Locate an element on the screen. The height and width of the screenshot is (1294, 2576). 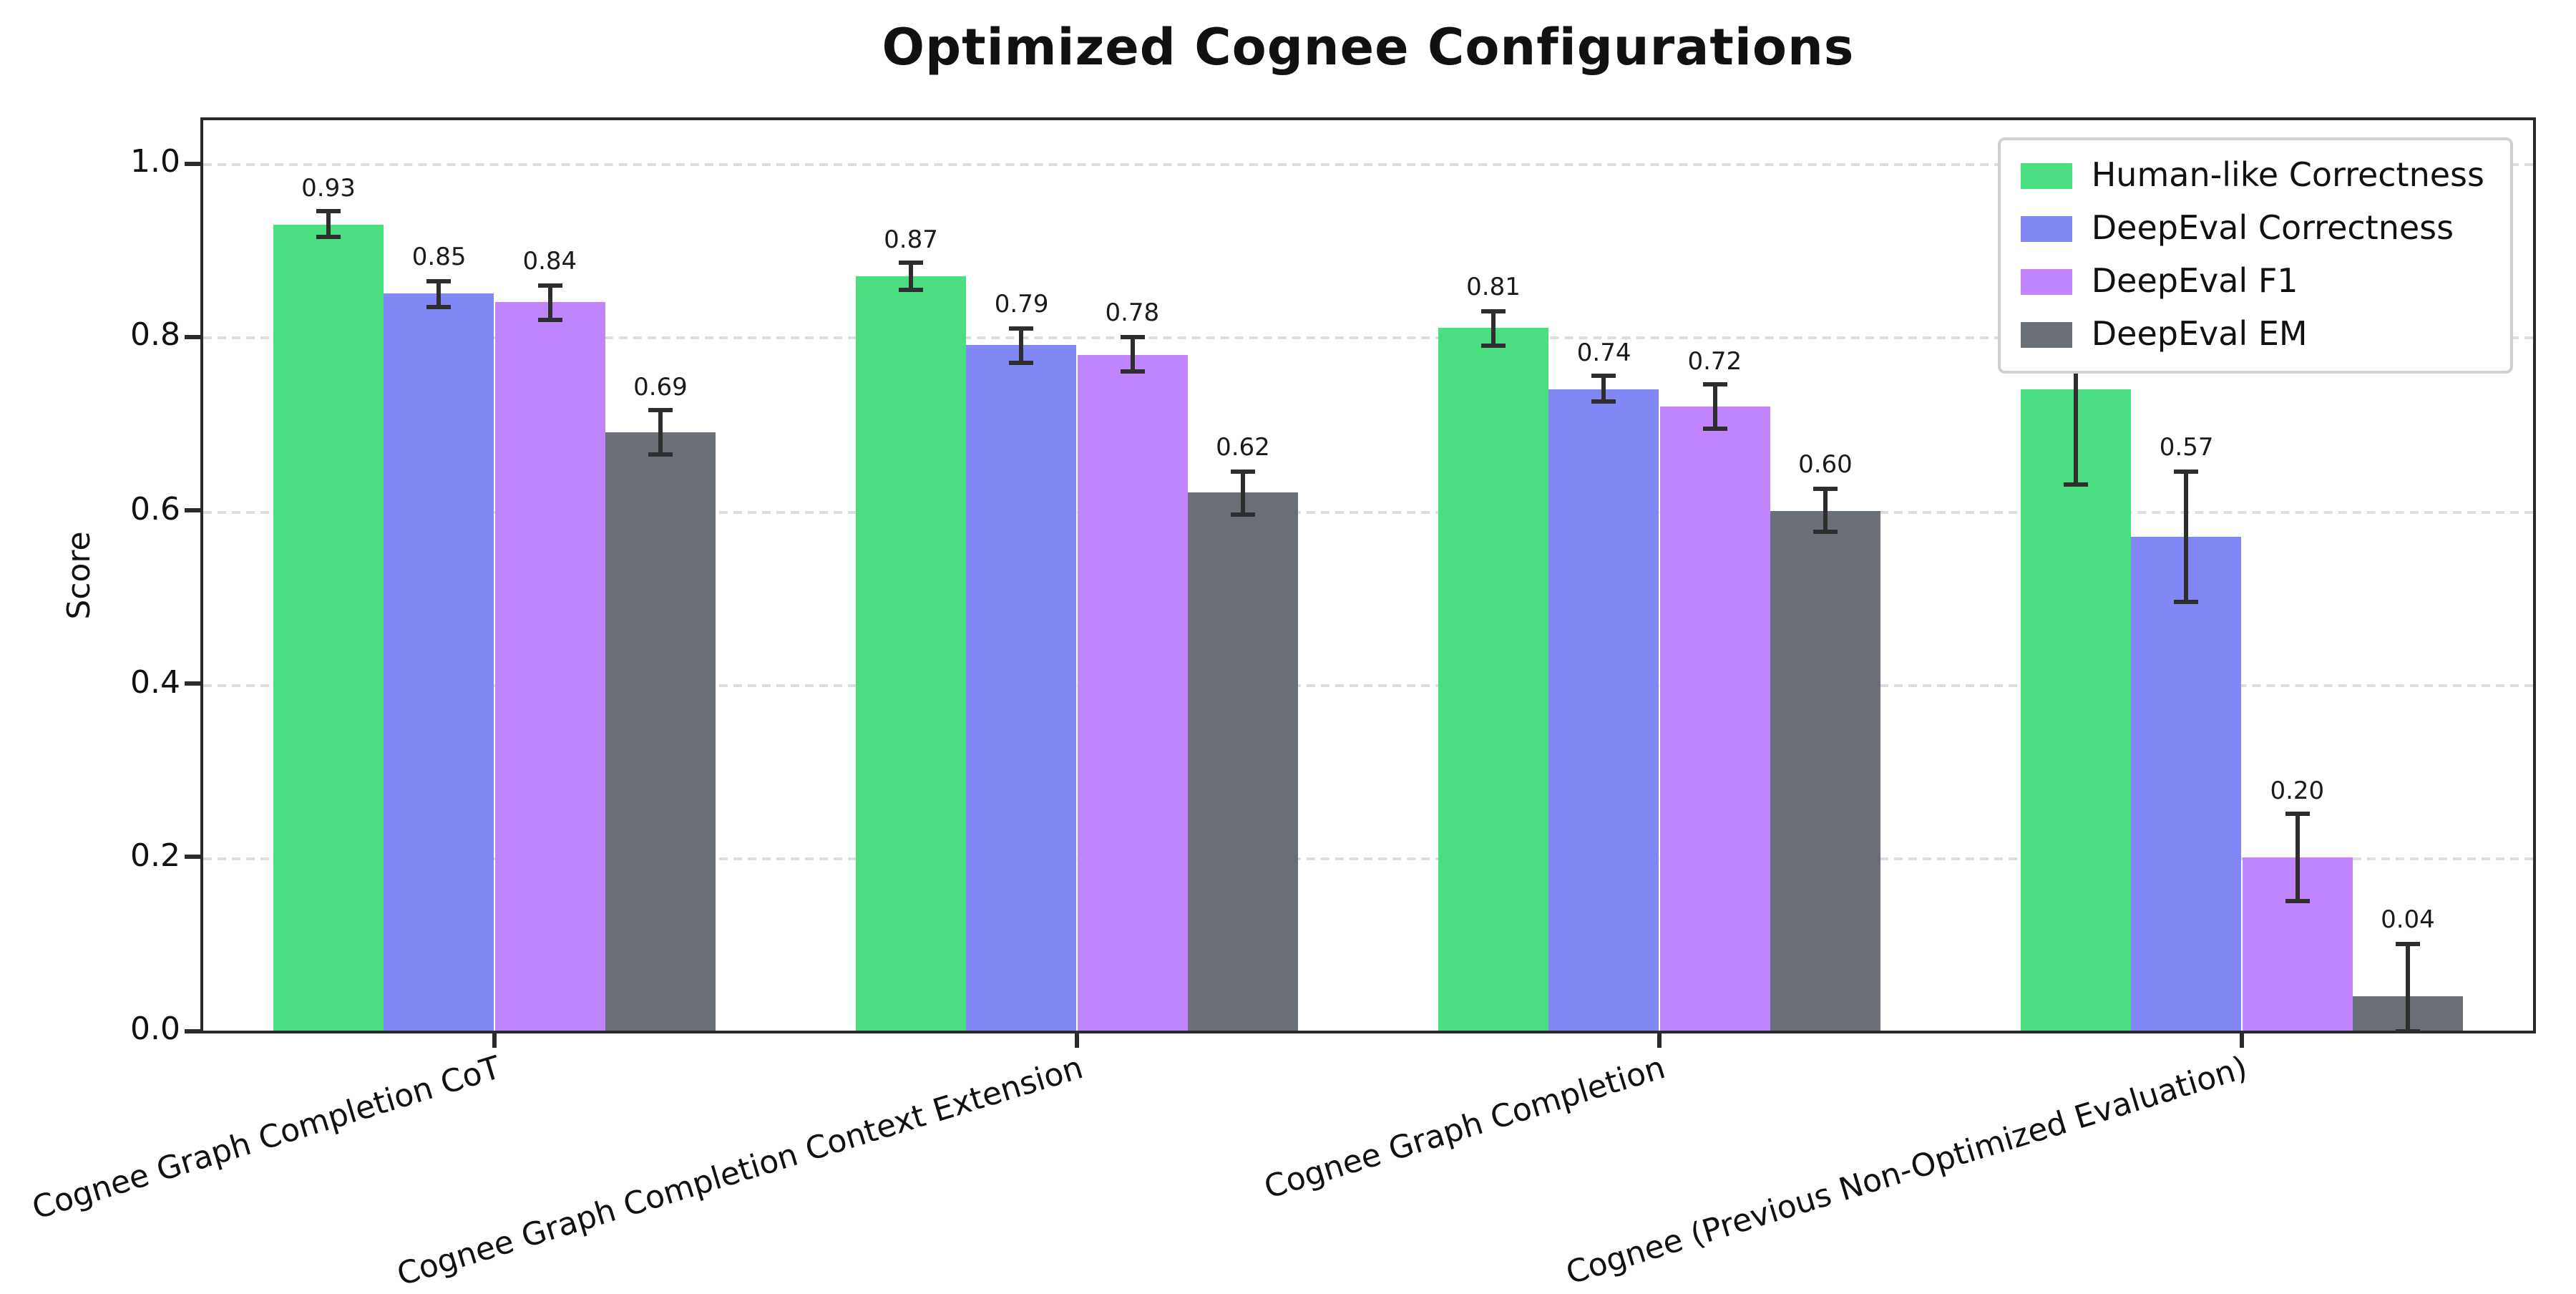
y-tick-label: 0.8 is located at coordinates (155, 336).